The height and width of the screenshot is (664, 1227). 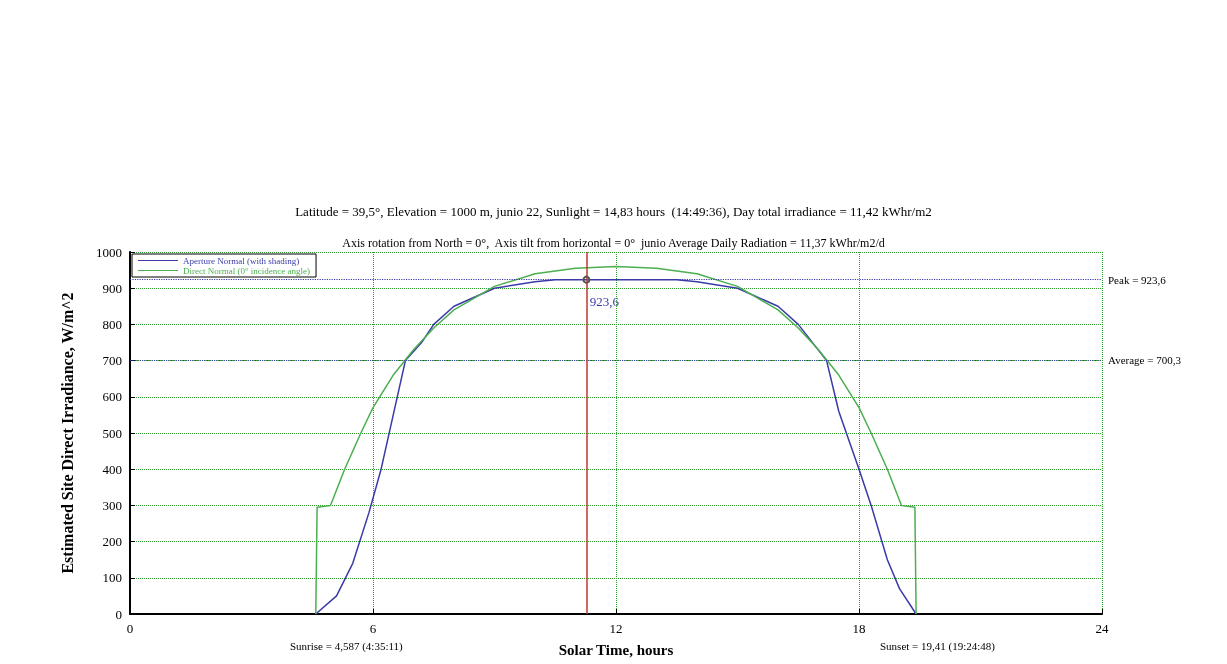 What do you see at coordinates (130, 628) in the screenshot?
I see `x-tick-label: 0` at bounding box center [130, 628].